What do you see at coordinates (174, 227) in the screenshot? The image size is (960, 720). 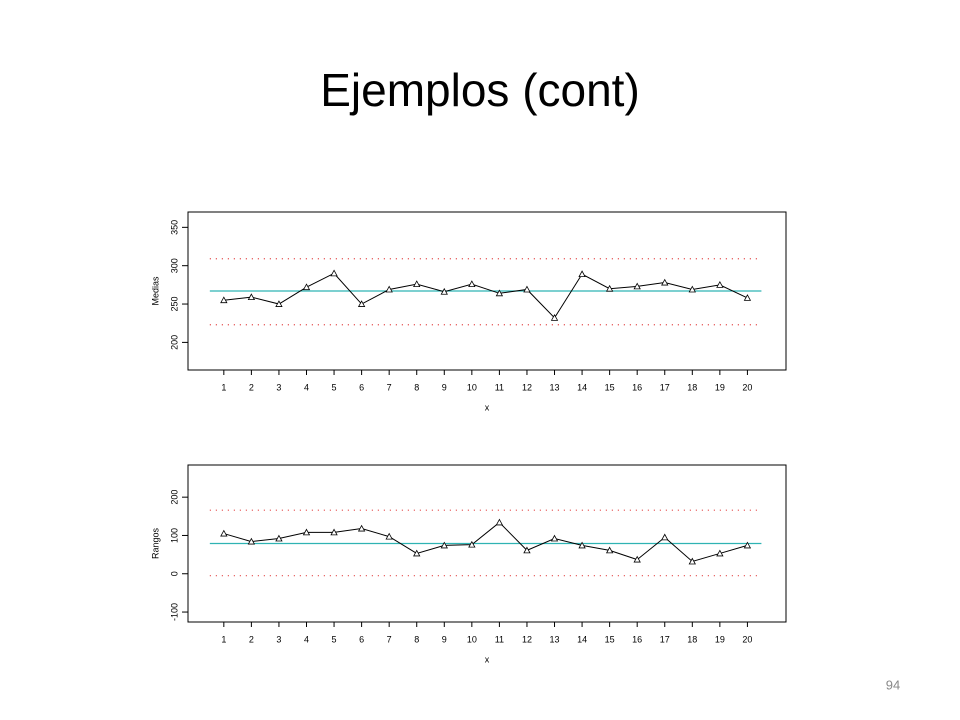 I see `y-tick-label: 350` at bounding box center [174, 227].